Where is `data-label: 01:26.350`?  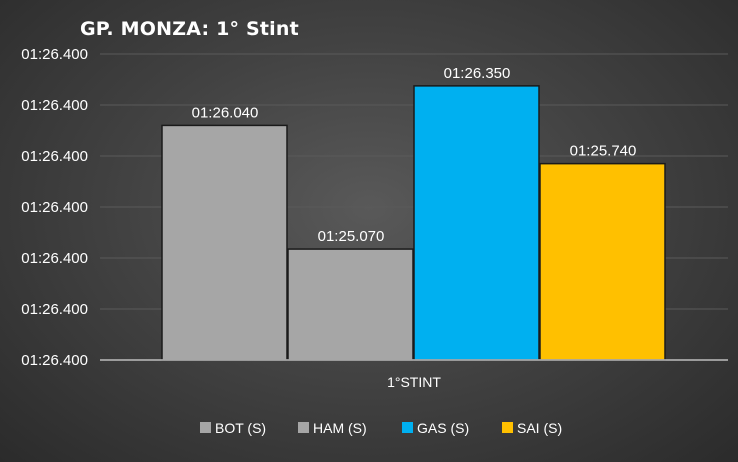
data-label: 01:26.350 is located at coordinates (477, 73).